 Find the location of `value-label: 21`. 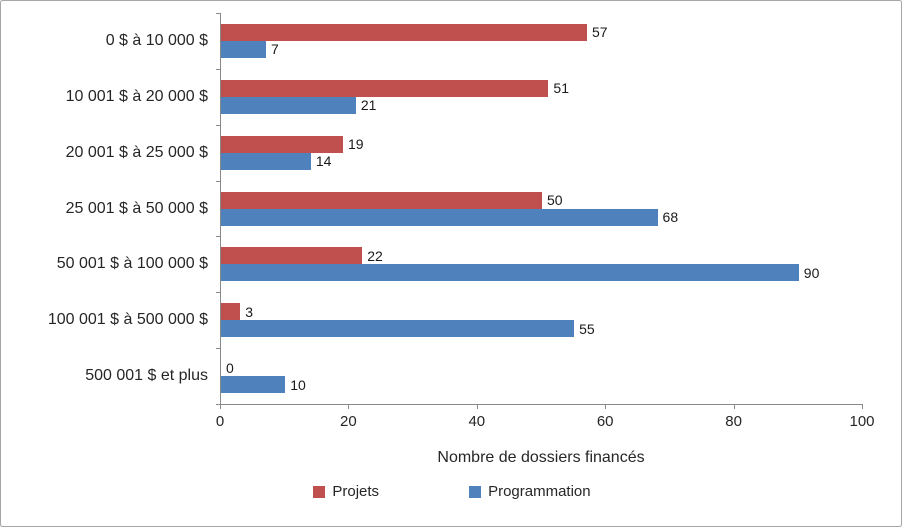

value-label: 21 is located at coordinates (368, 105).